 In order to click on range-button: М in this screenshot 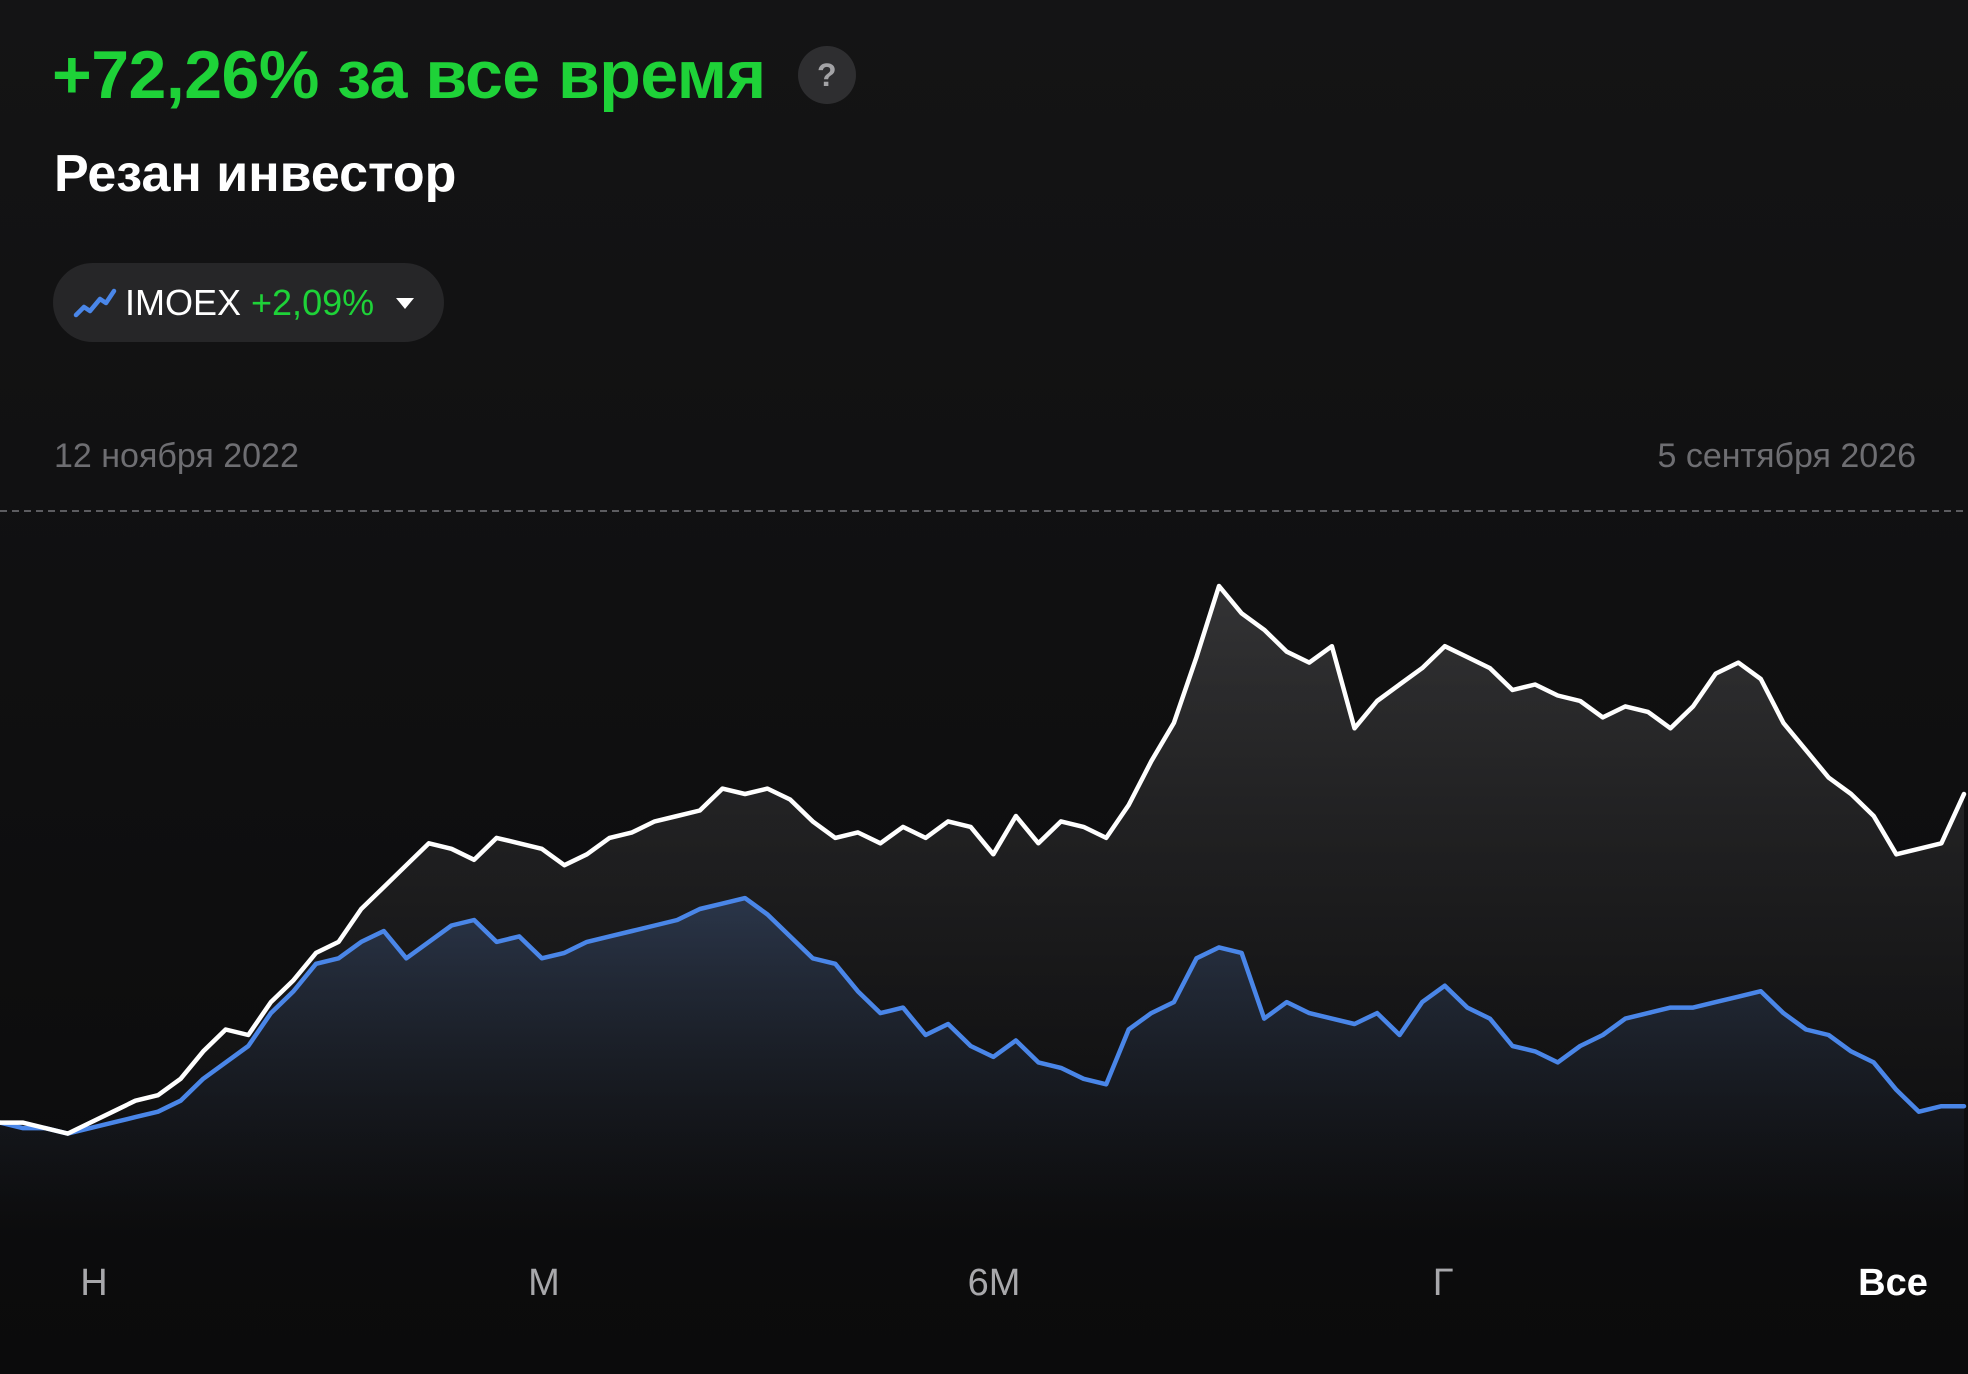, I will do `click(544, 1283)`.